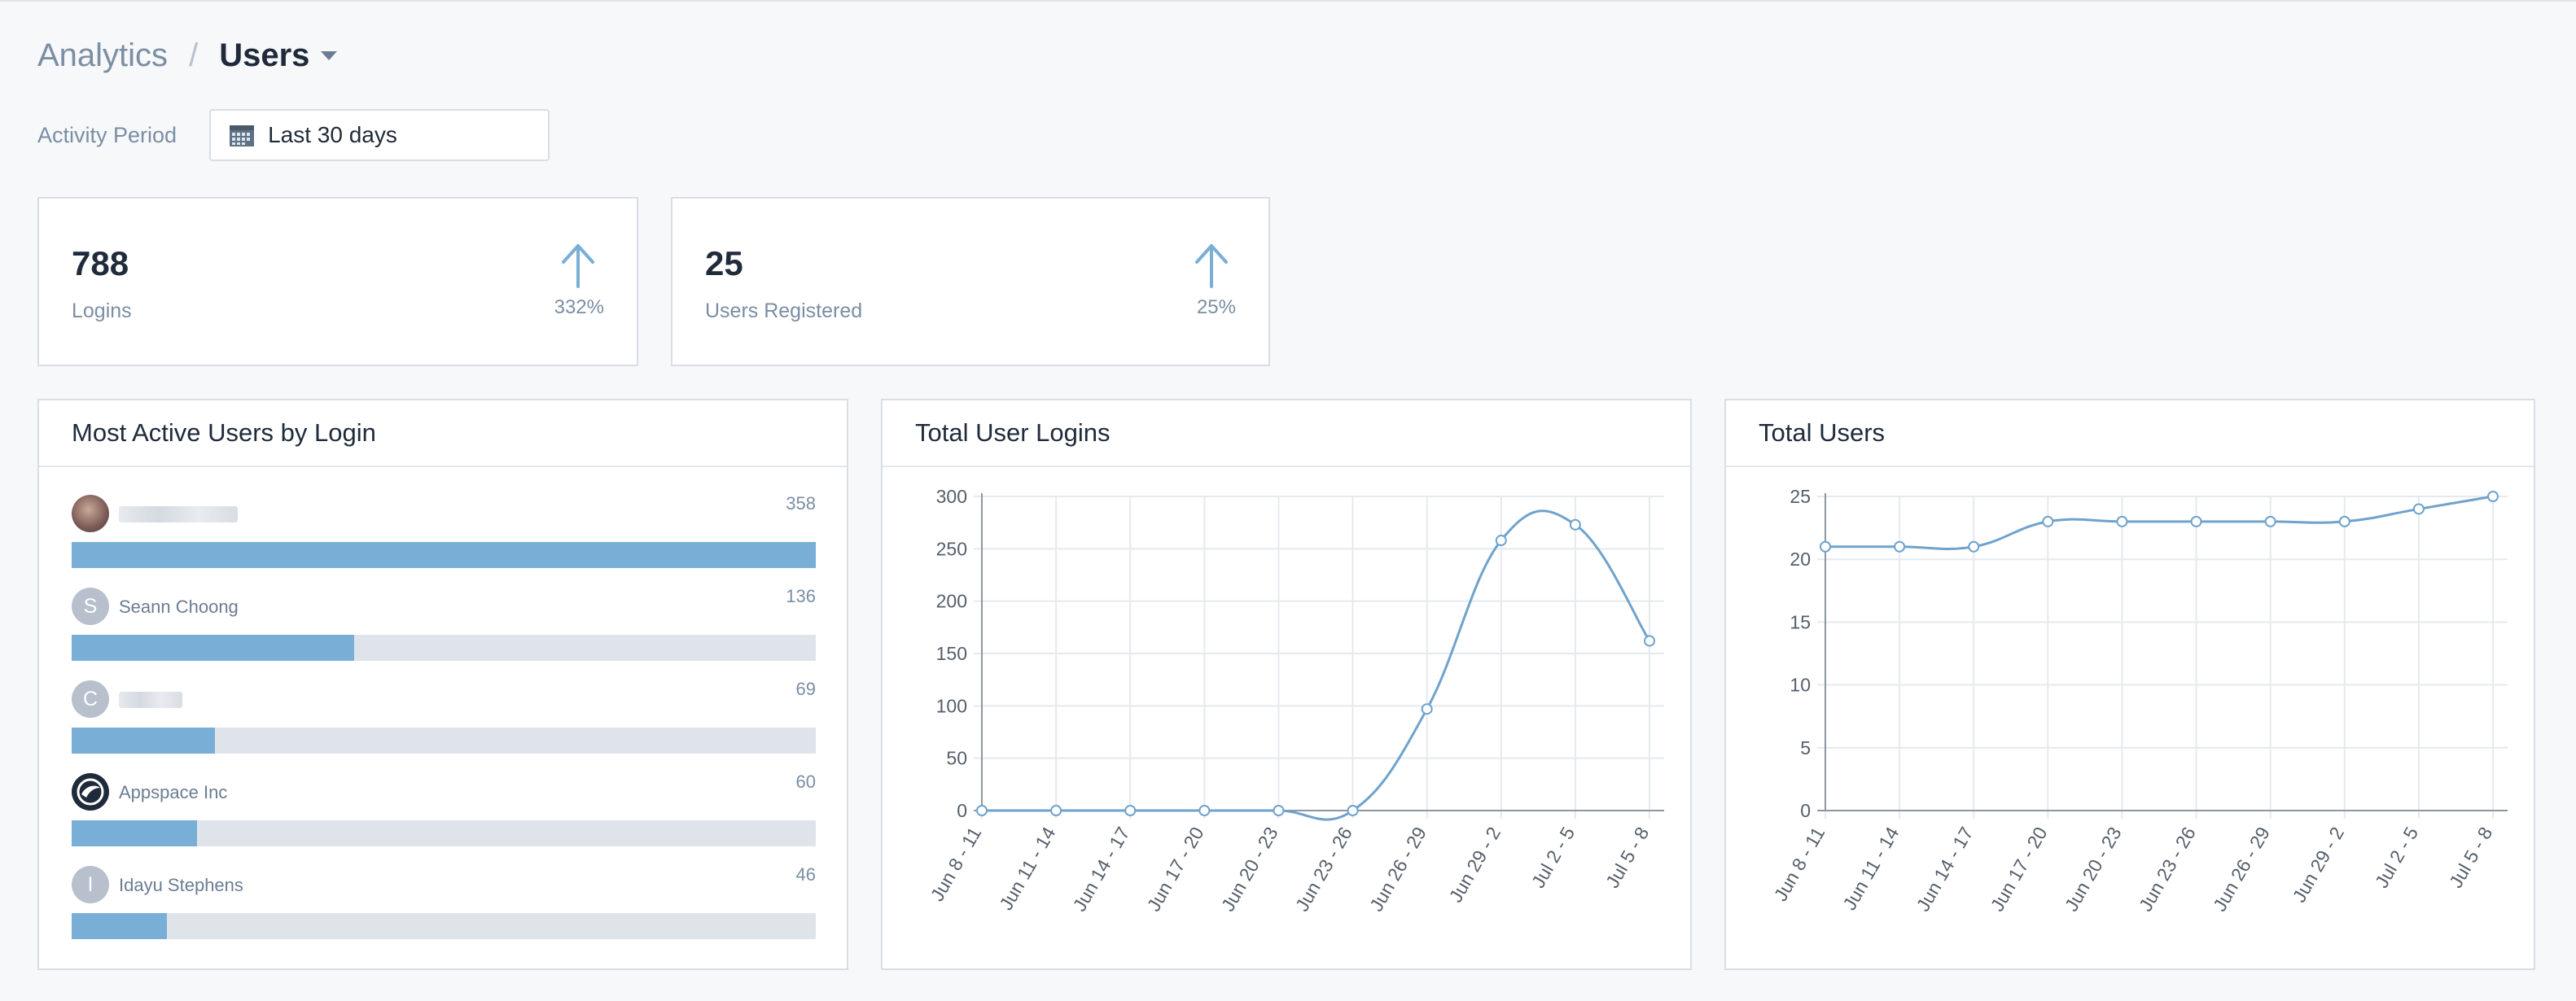 Image resolution: width=2576 pixels, height=1001 pixels. I want to click on x-tick-label: Jun 14 - 17, so click(1100, 870).